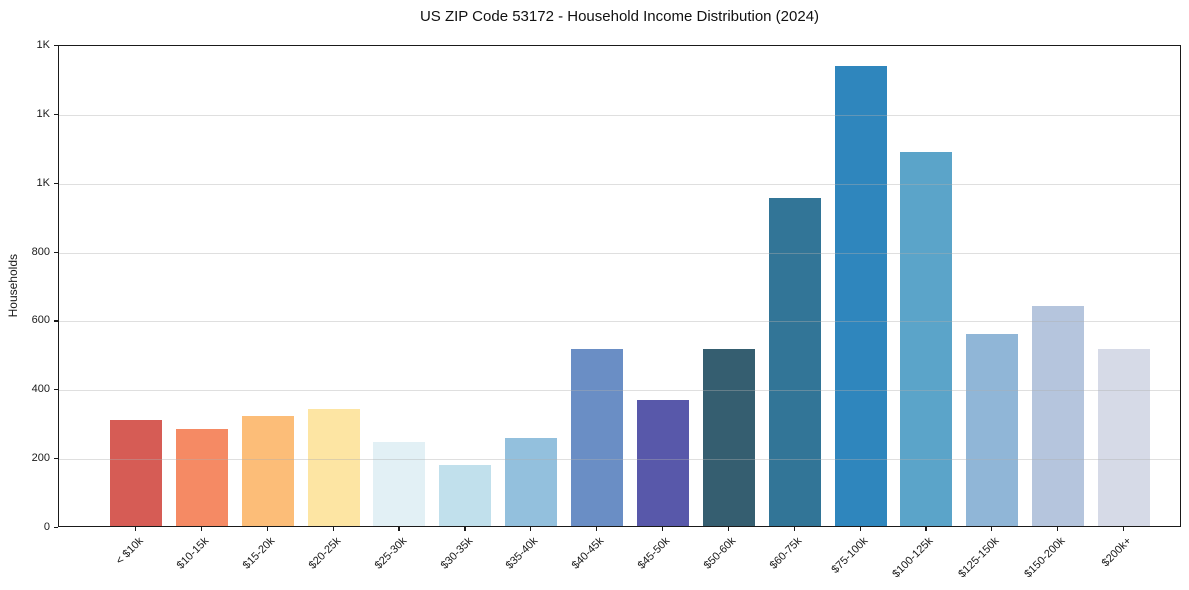 This screenshot has height=590, width=1189. What do you see at coordinates (654, 553) in the screenshot?
I see `x-tick-label: $45-50k` at bounding box center [654, 553].